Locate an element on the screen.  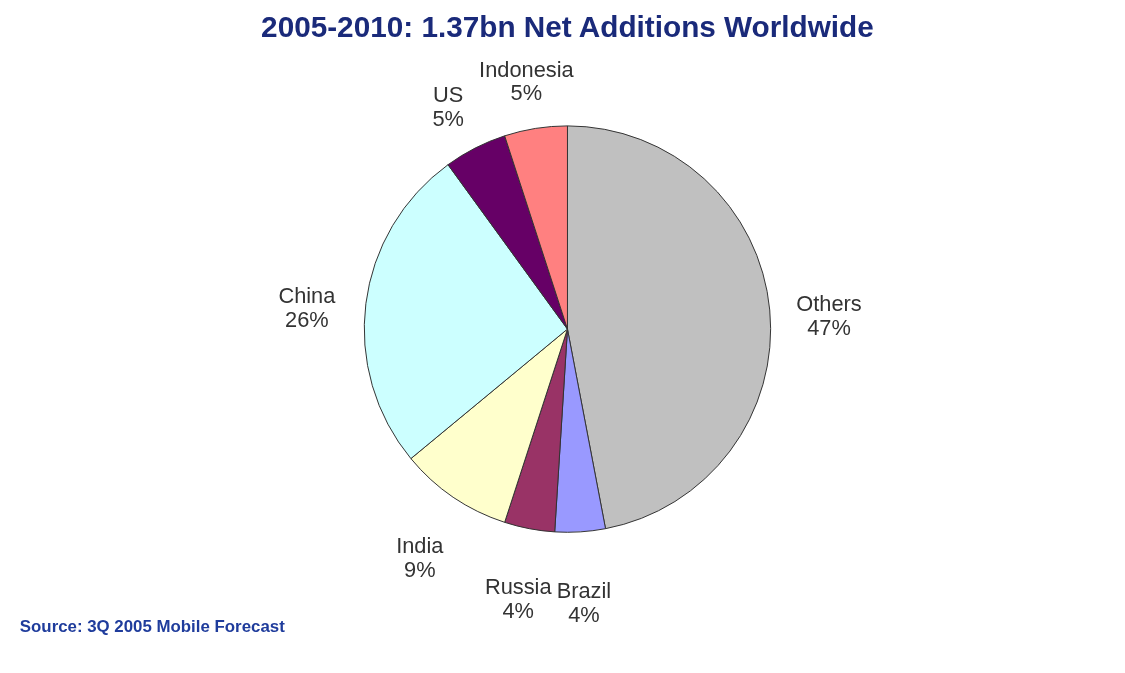
data-label: 9% is located at coordinates (420, 570).